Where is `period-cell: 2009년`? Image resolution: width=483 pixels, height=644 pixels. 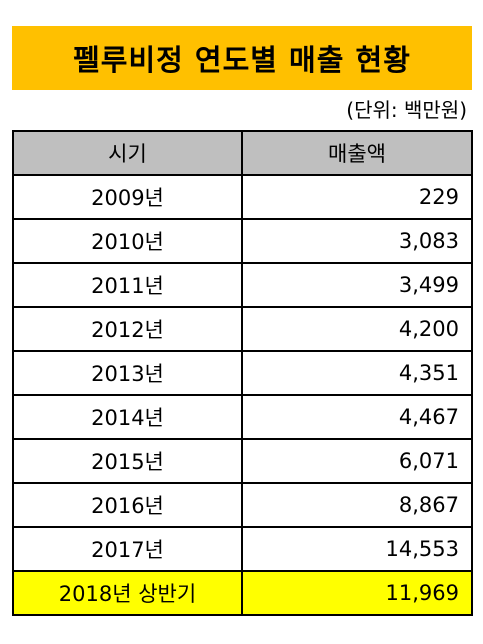 period-cell: 2009년 is located at coordinates (127, 197).